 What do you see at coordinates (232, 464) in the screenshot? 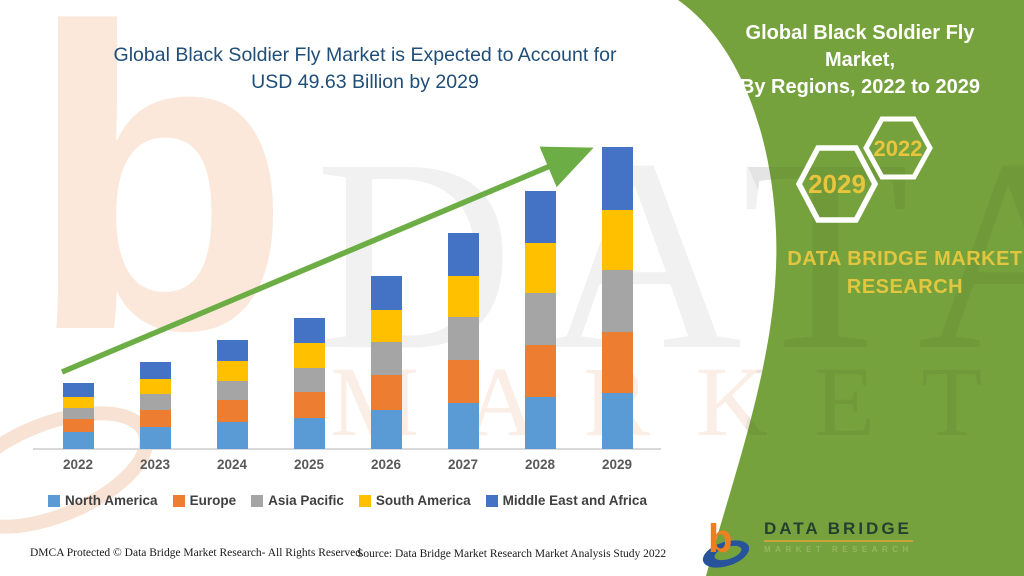
I see `x-tick-2024: 2024` at bounding box center [232, 464].